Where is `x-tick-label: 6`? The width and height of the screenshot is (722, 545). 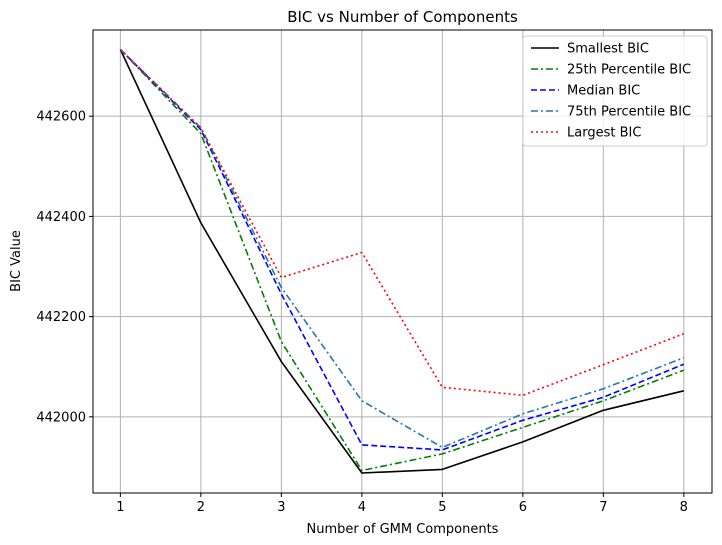
x-tick-label: 6 is located at coordinates (523, 507).